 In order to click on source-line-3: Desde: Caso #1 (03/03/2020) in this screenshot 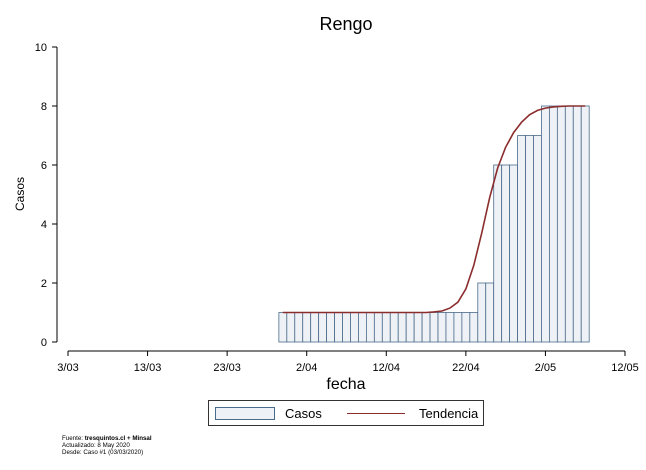, I will do `click(103, 452)`.